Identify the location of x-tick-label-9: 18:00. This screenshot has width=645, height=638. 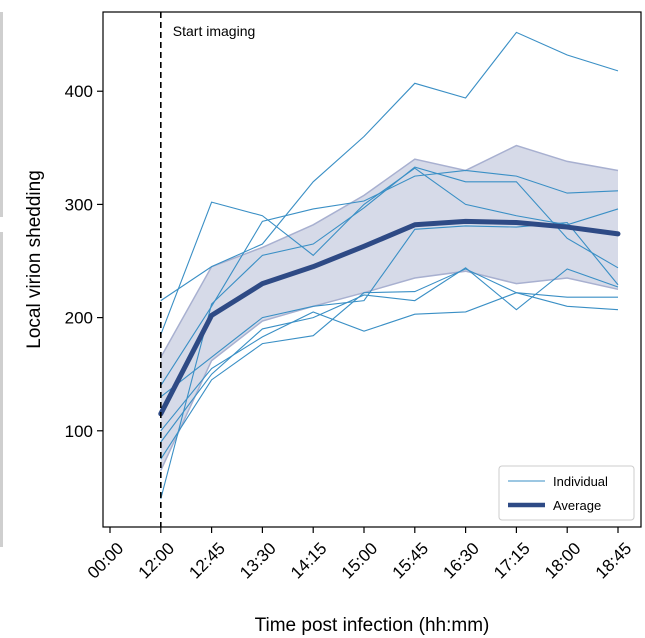
(563, 561).